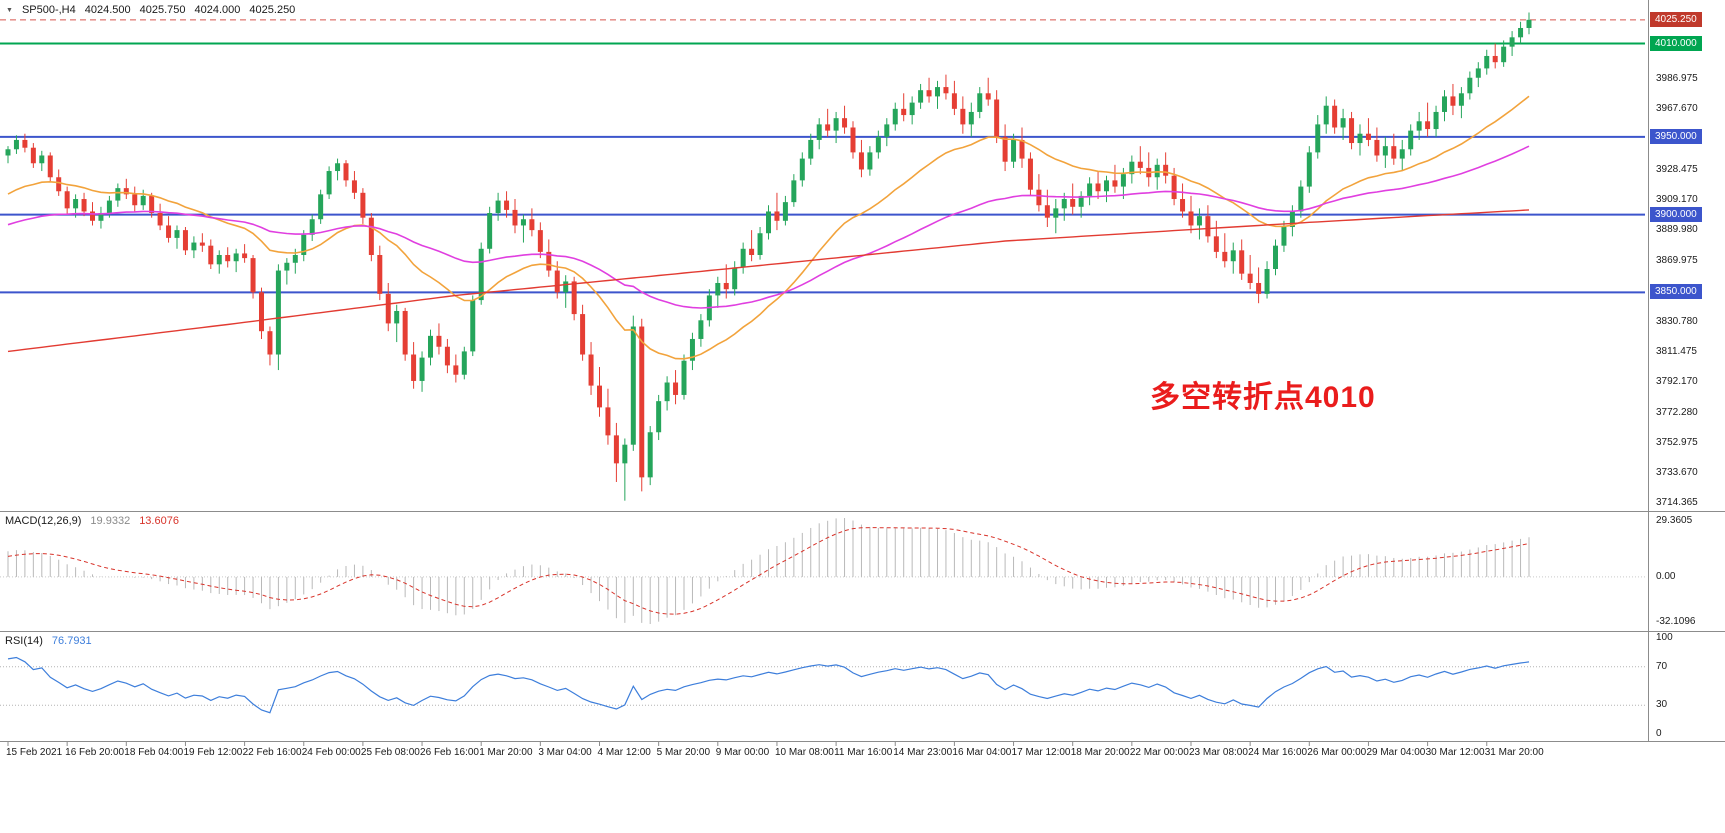 Image resolution: width=1725 pixels, height=833 pixels. What do you see at coordinates (159, 521) in the screenshot?
I see `macd-signal-value: 13.6076` at bounding box center [159, 521].